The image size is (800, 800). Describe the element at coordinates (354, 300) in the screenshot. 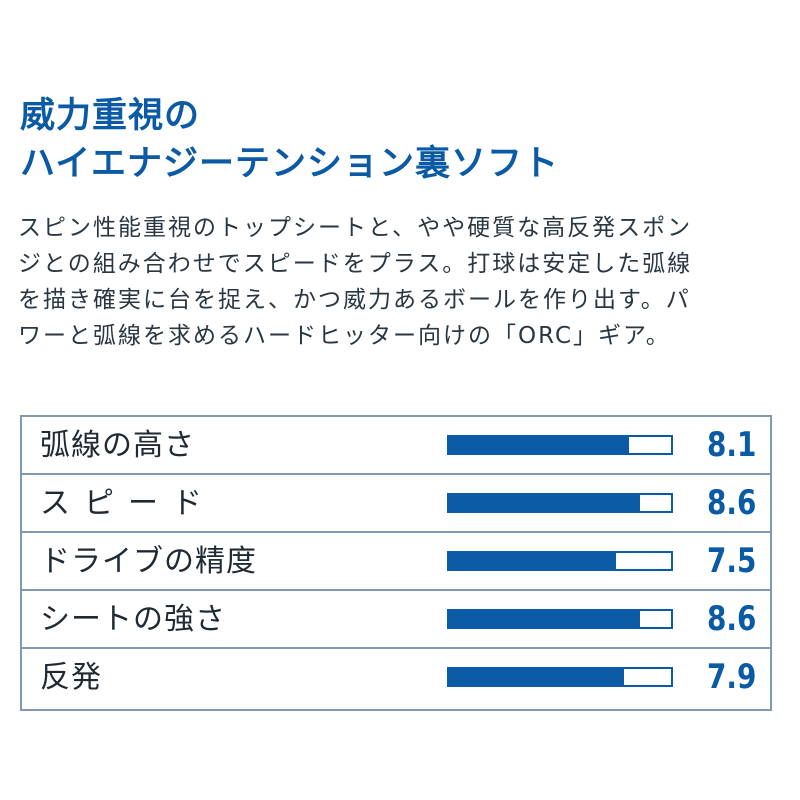

I see `description-line: を描き確実に台を捉え、かつ威力あるボールを作り出す。パ` at that location.